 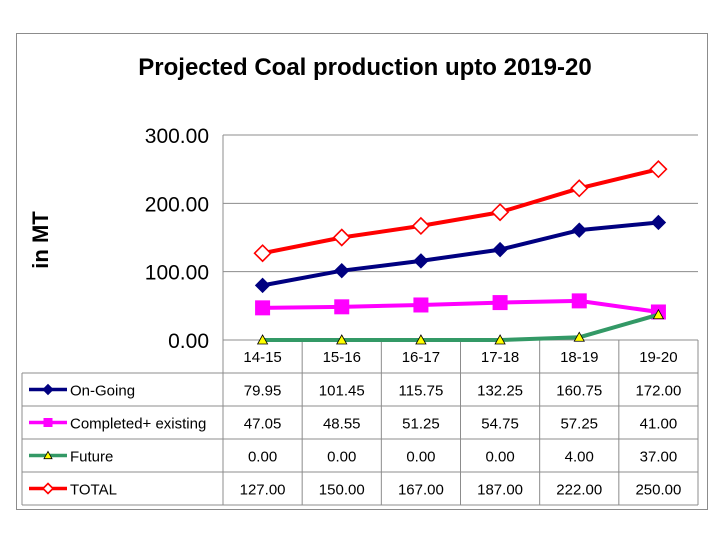 What do you see at coordinates (177, 204) in the screenshot?
I see `y-tick-label: 200.00` at bounding box center [177, 204].